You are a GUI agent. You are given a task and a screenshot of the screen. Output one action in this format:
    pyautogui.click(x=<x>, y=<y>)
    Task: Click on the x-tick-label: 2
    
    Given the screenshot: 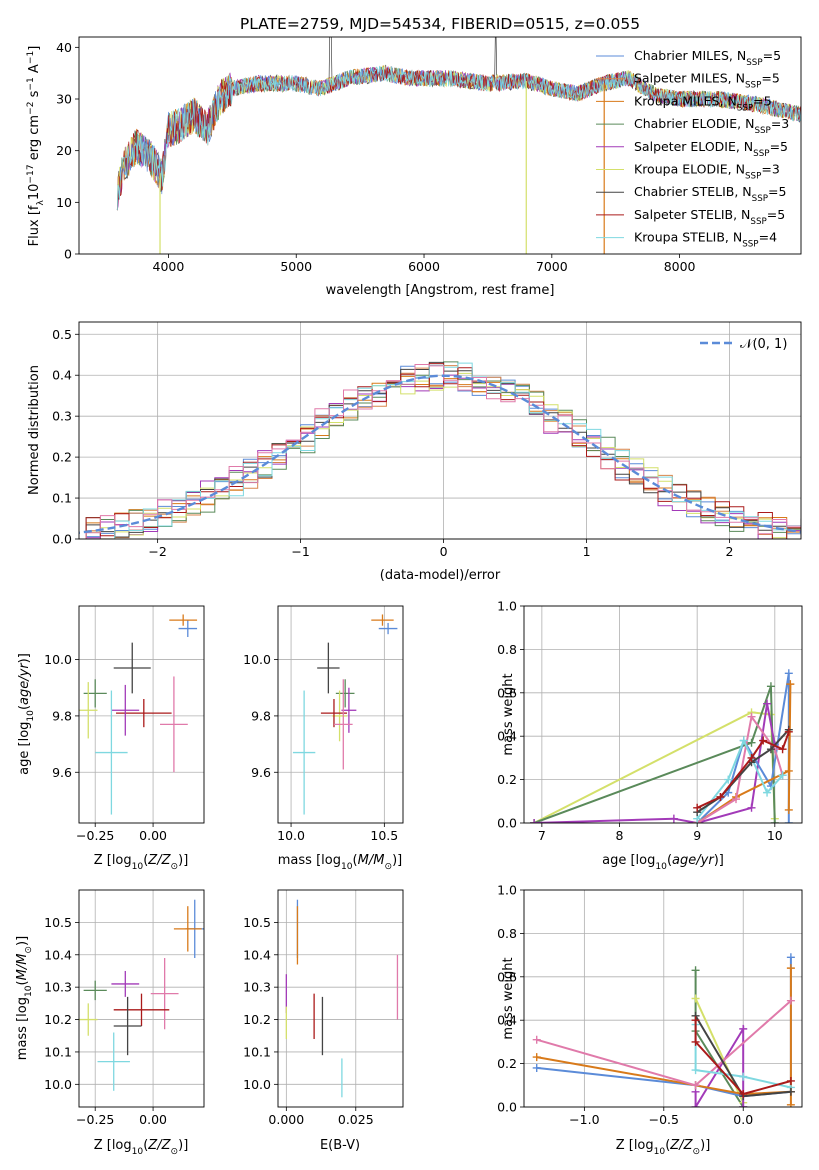 What is the action you would take?
    pyautogui.click(x=730, y=551)
    